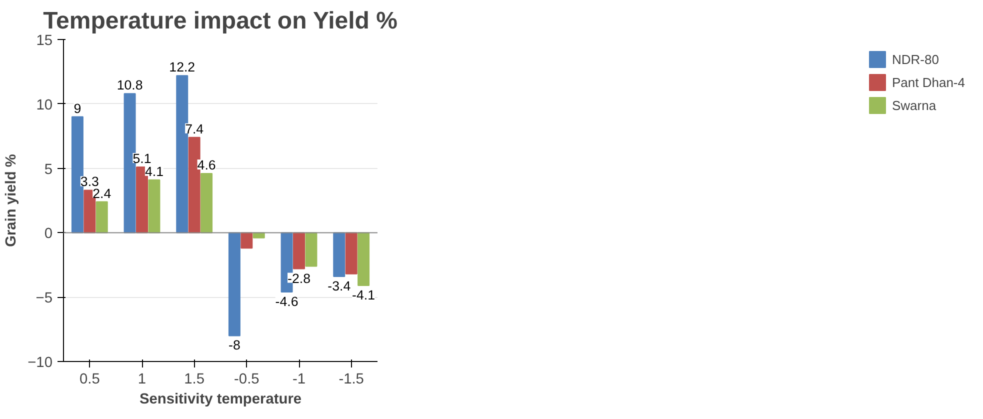 The width and height of the screenshot is (983, 419). What do you see at coordinates (247, 380) in the screenshot?
I see `x-tick-label: -0.5` at bounding box center [247, 380].